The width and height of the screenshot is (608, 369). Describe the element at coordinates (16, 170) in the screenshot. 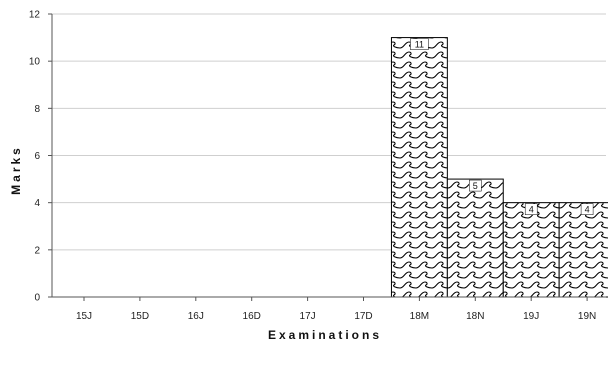

I see `y-axis-title: Marks` at that location.